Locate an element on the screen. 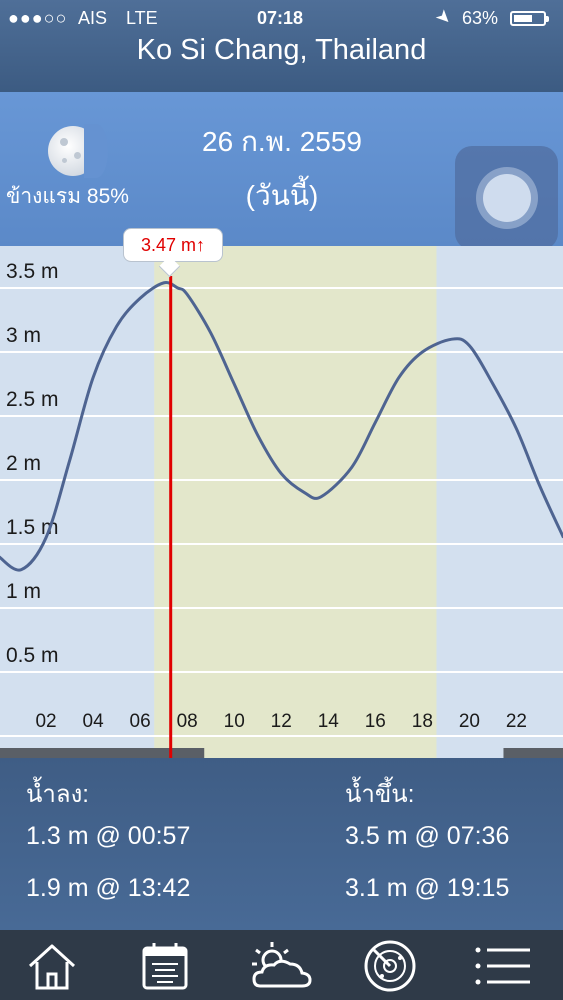  timeline-bar-left is located at coordinates (102, 753).